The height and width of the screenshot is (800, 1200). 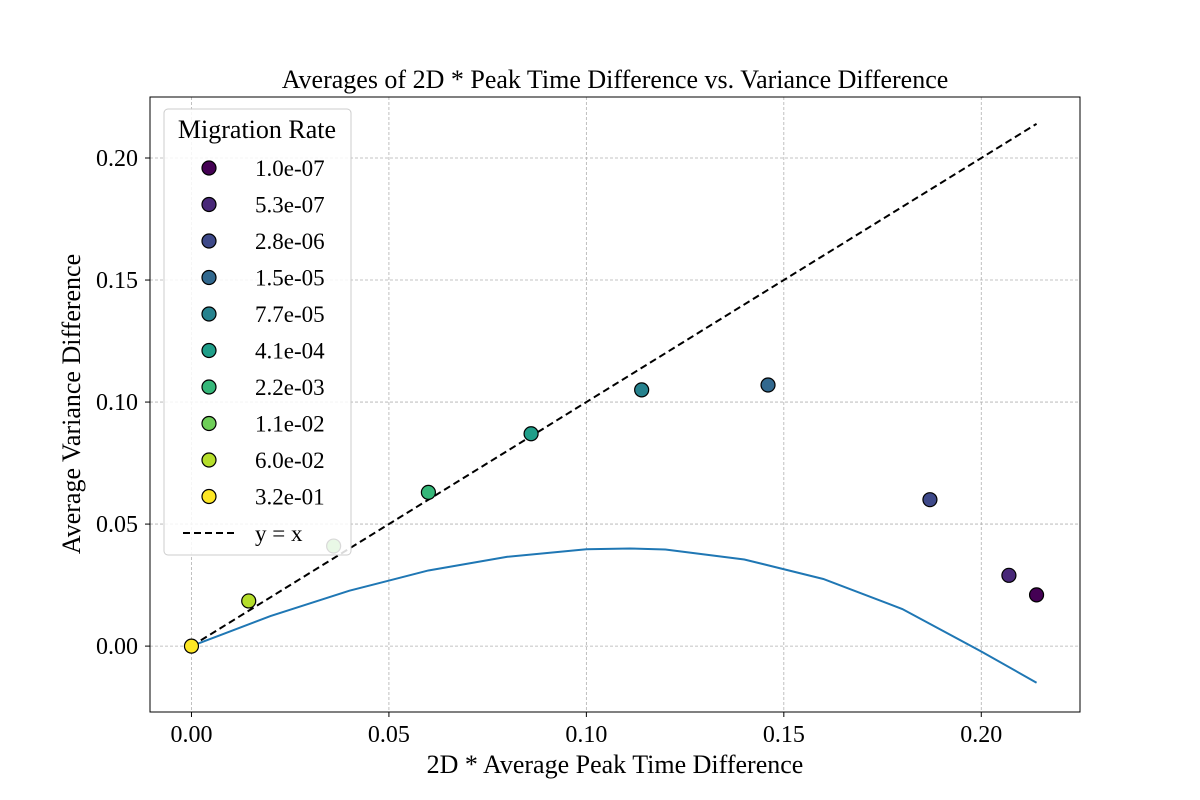 I want to click on legend-label: 7.7e-05, so click(x=290, y=314).